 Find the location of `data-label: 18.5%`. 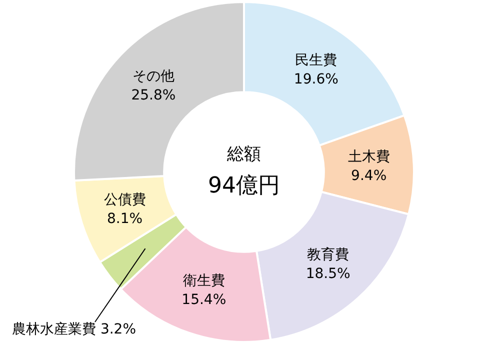

data-label: 18.5% is located at coordinates (328, 274).